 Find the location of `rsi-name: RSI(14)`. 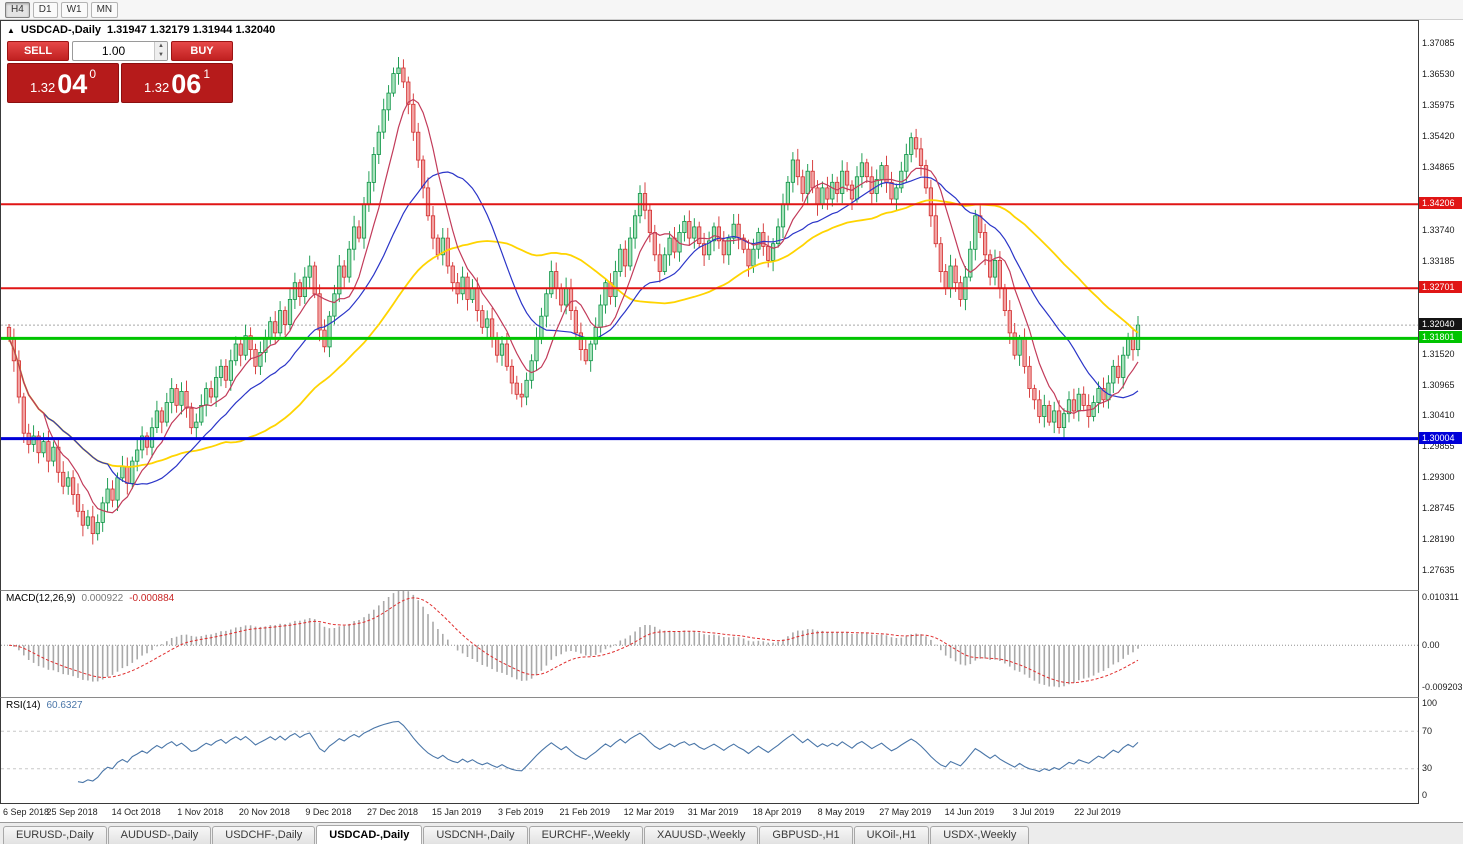

rsi-name: RSI(14) is located at coordinates (23, 705).